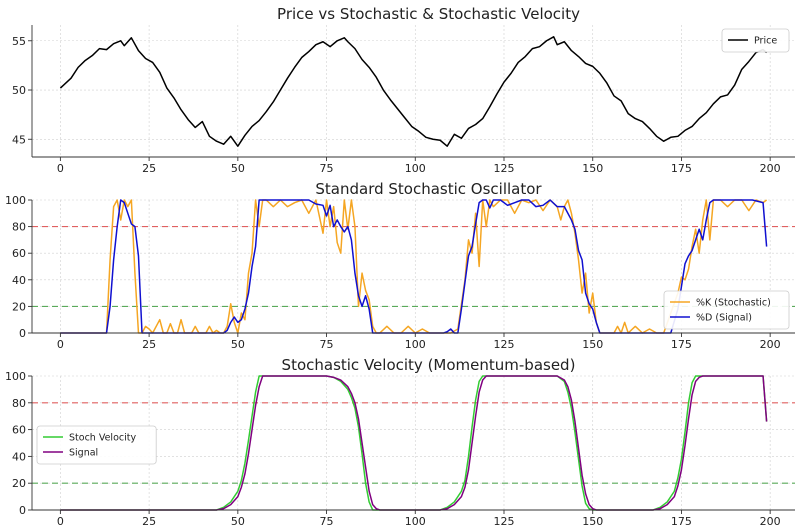 The image size is (800, 531). I want to click on legend-label: Signal, so click(83, 453).